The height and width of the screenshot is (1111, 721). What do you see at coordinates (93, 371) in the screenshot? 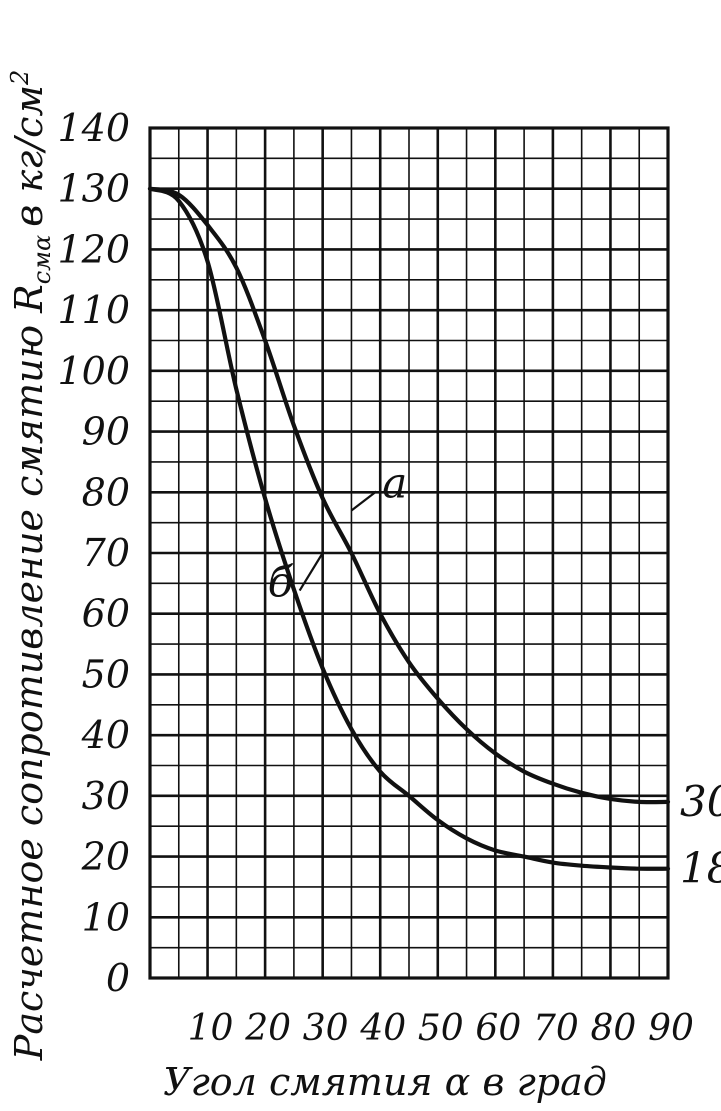
I see `y-tick-label: 100` at bounding box center [93, 371].